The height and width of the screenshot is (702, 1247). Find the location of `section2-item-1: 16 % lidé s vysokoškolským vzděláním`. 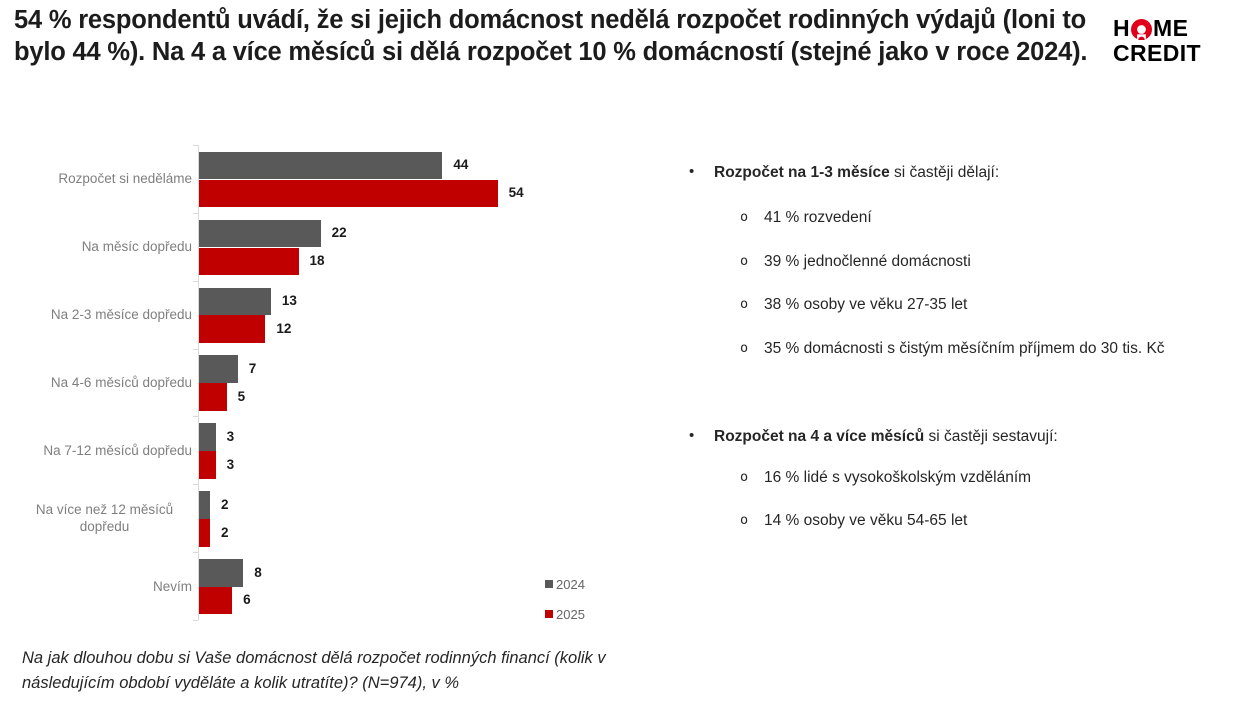

section2-item-1: 16 % lidé s vysokoškolským vzděláním is located at coordinates (898, 477).